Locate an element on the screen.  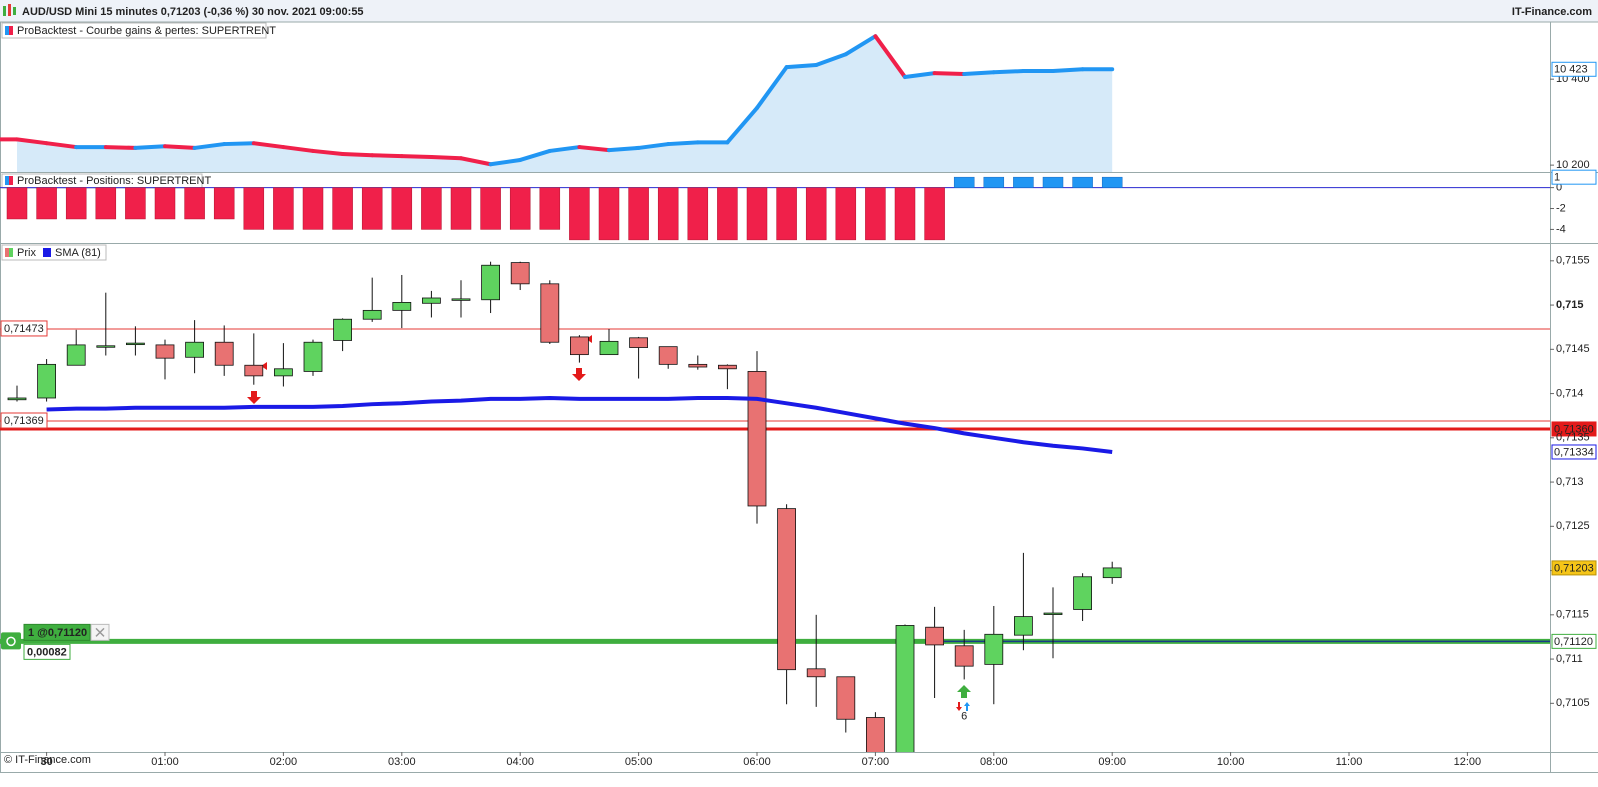
position-close-icon is located at coordinates (100, 632).